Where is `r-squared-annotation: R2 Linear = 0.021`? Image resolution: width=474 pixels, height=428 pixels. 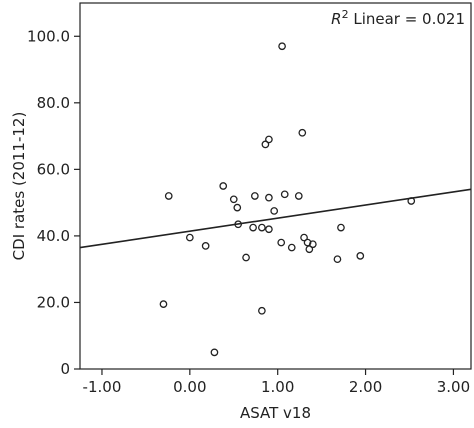 r-squared-annotation: R2 Linear = 0.021 is located at coordinates (398, 18).